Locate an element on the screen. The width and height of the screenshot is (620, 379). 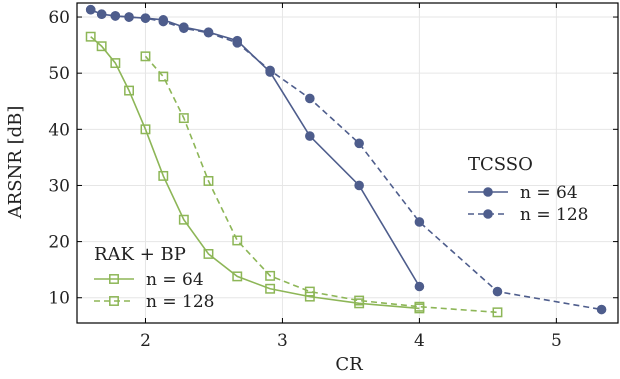
legend-title-tcsso: TCSSO is located at coordinates (500, 164).